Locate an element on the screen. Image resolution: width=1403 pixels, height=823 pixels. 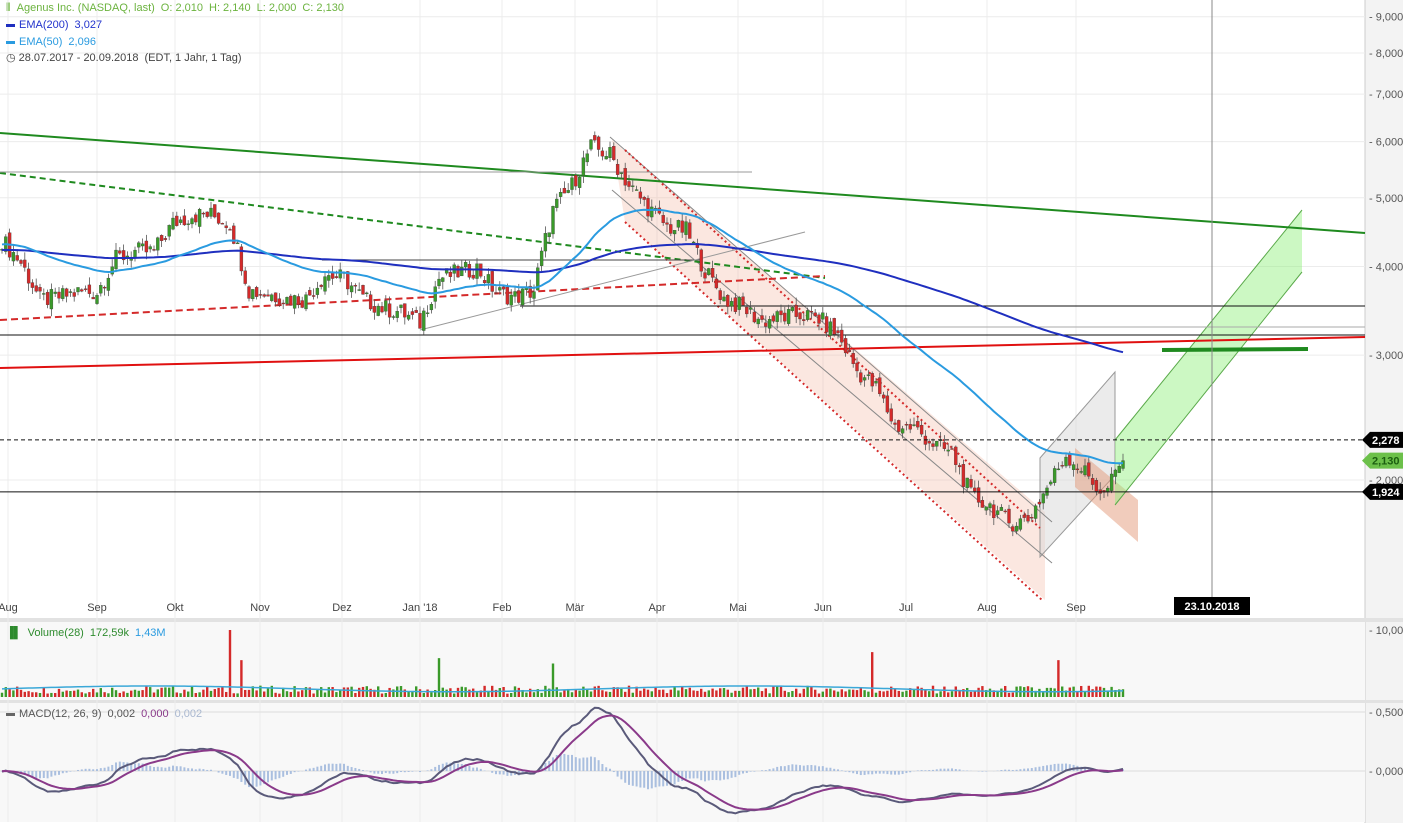
ema50-value: 2,096 is located at coordinates (82, 42).